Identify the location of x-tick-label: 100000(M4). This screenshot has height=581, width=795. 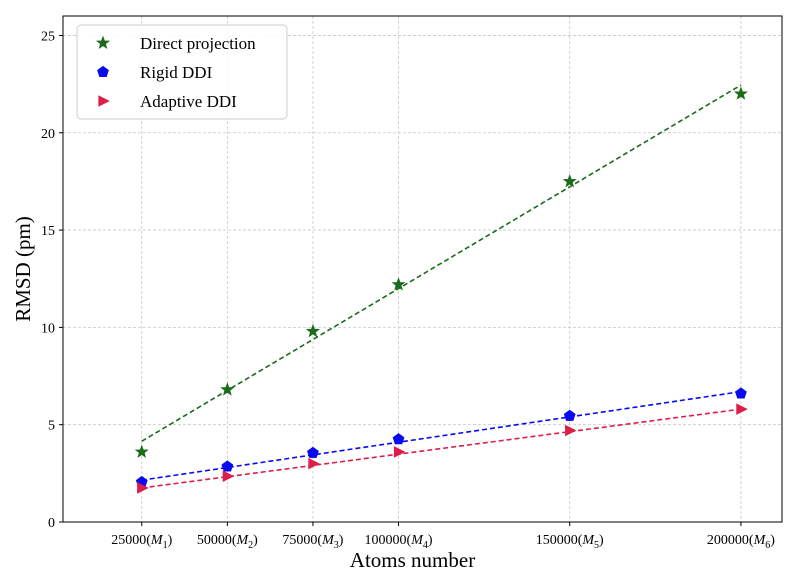
(399, 542).